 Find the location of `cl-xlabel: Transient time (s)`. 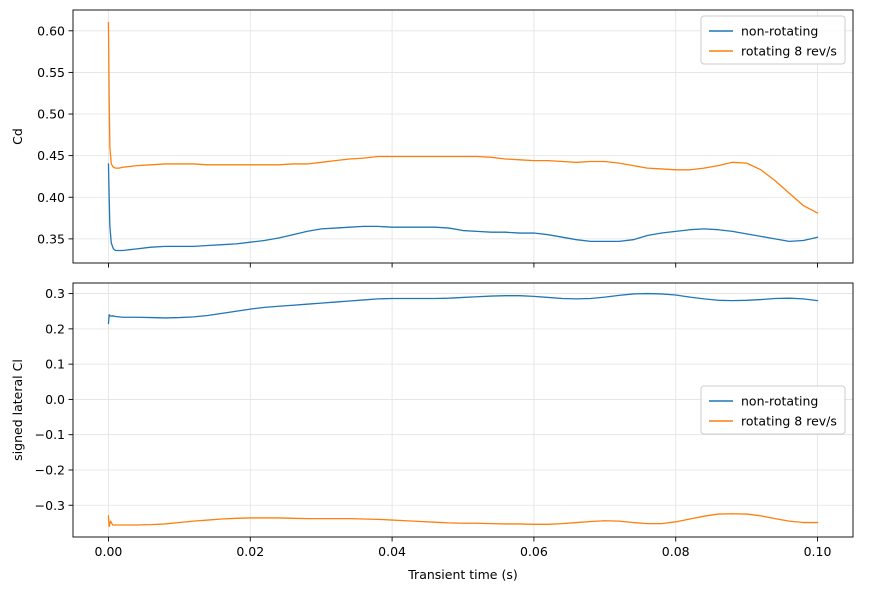

cl-xlabel: Transient time (s) is located at coordinates (462, 574).